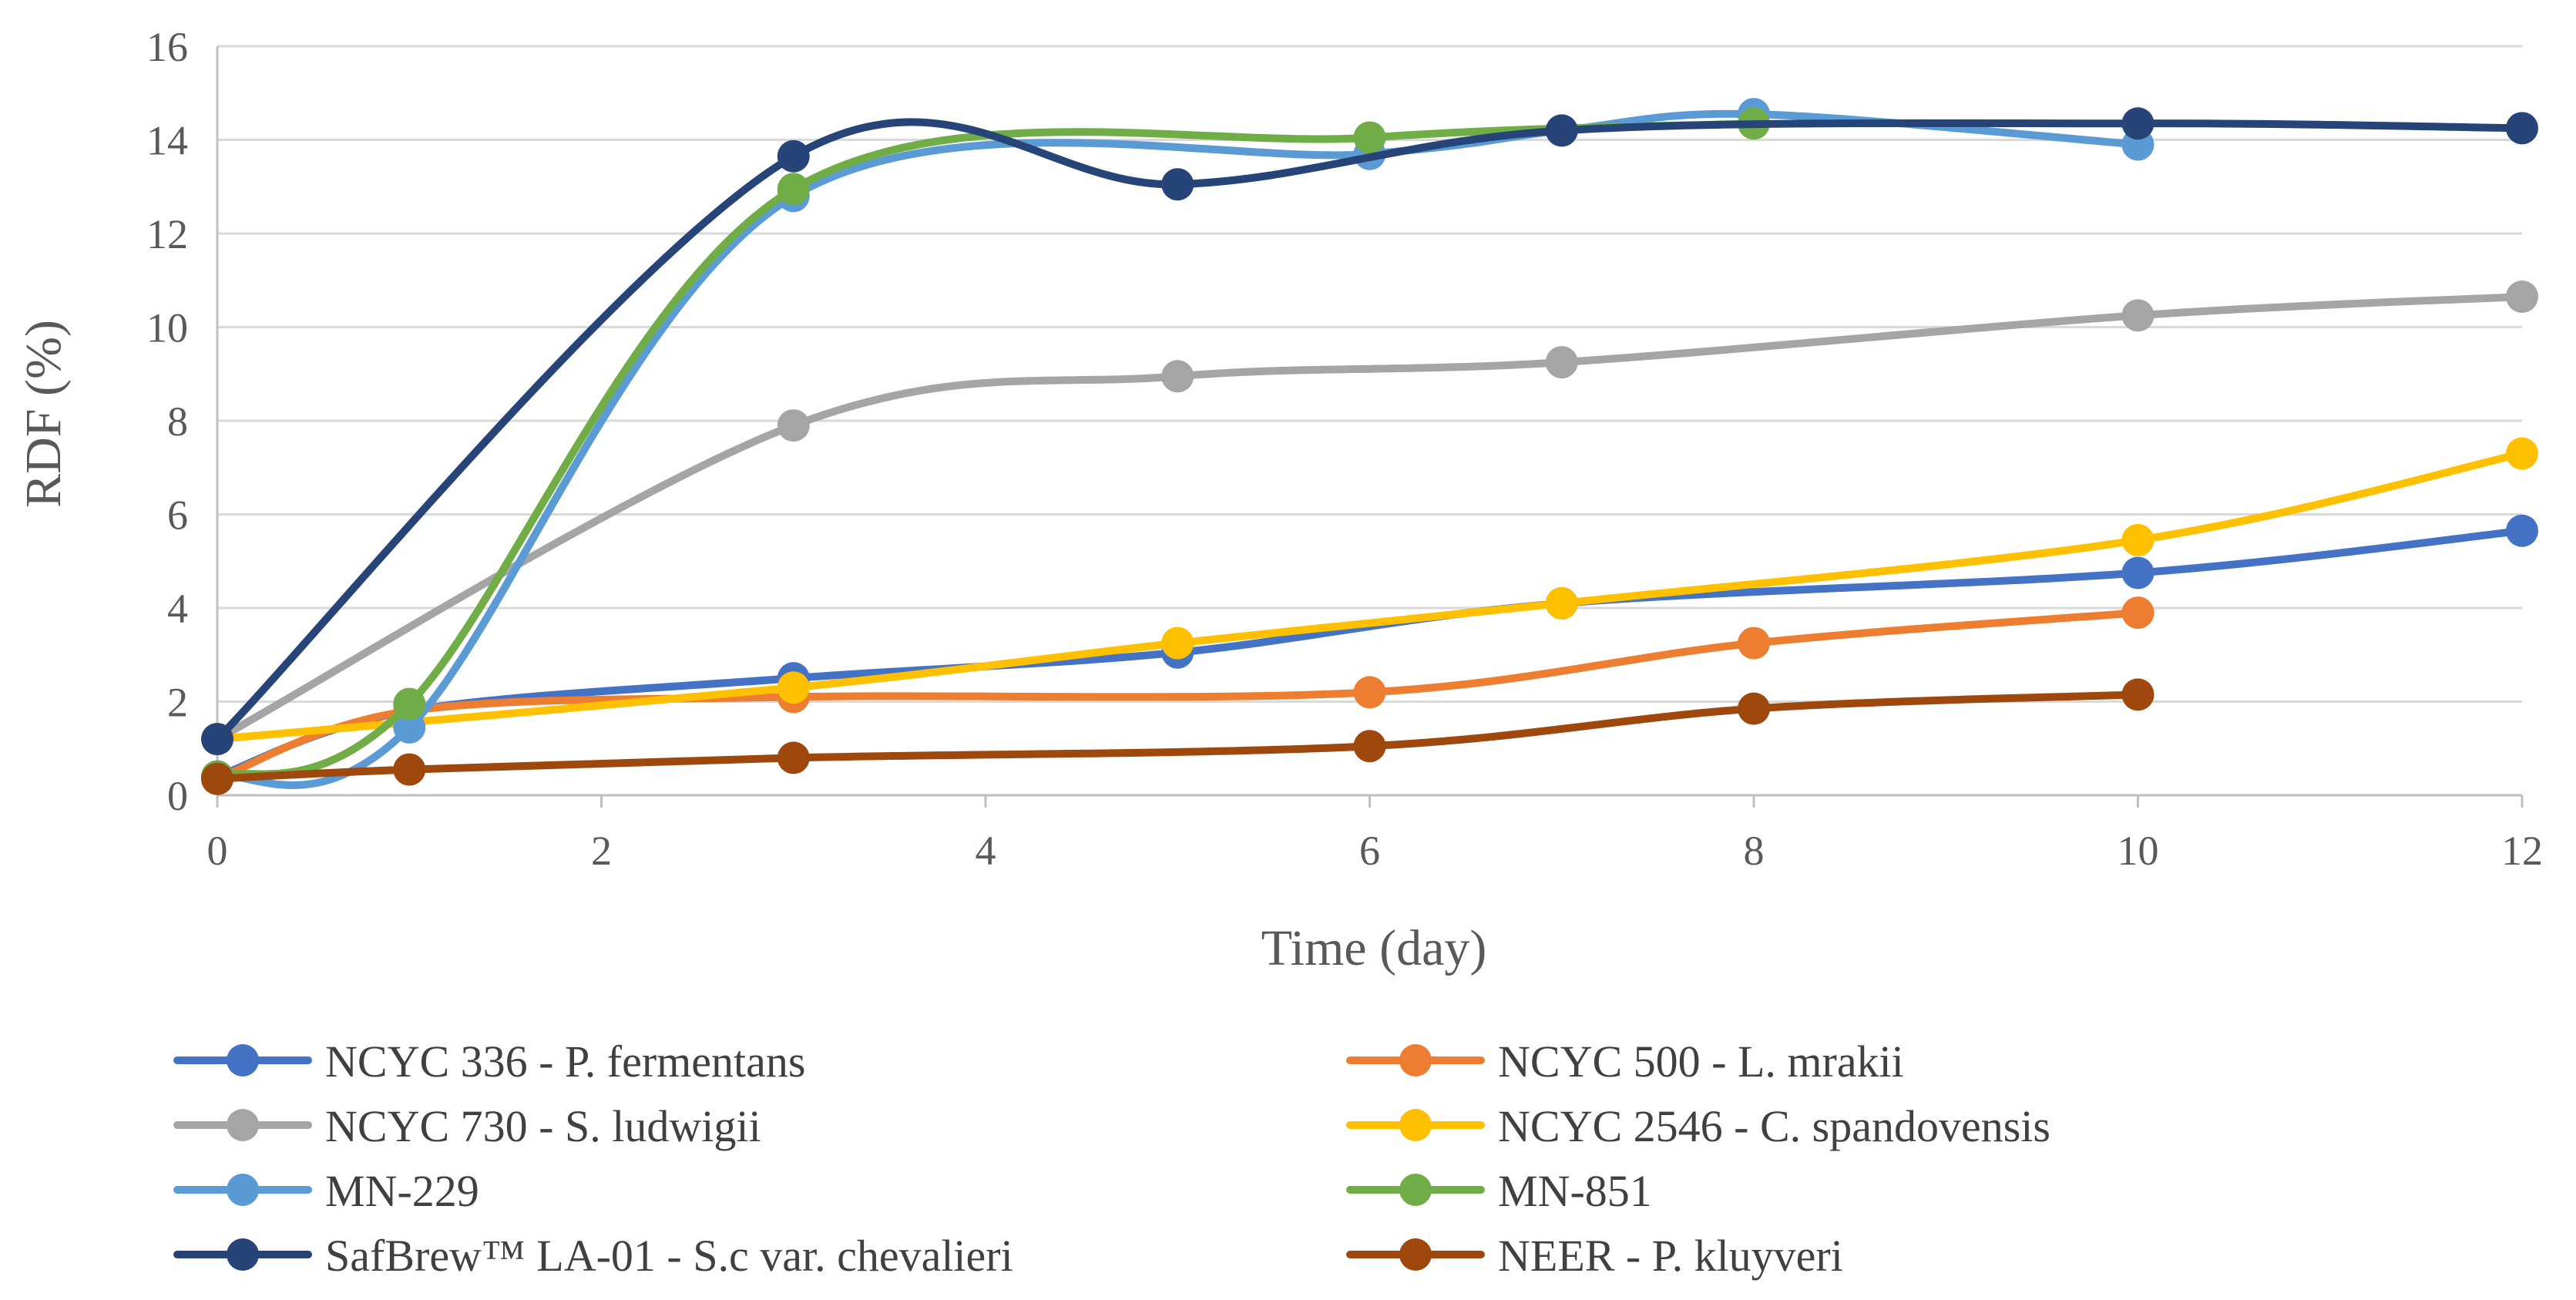 This screenshot has height=1300, width=2576. What do you see at coordinates (601, 851) in the screenshot?
I see `x-tick-label: 2` at bounding box center [601, 851].